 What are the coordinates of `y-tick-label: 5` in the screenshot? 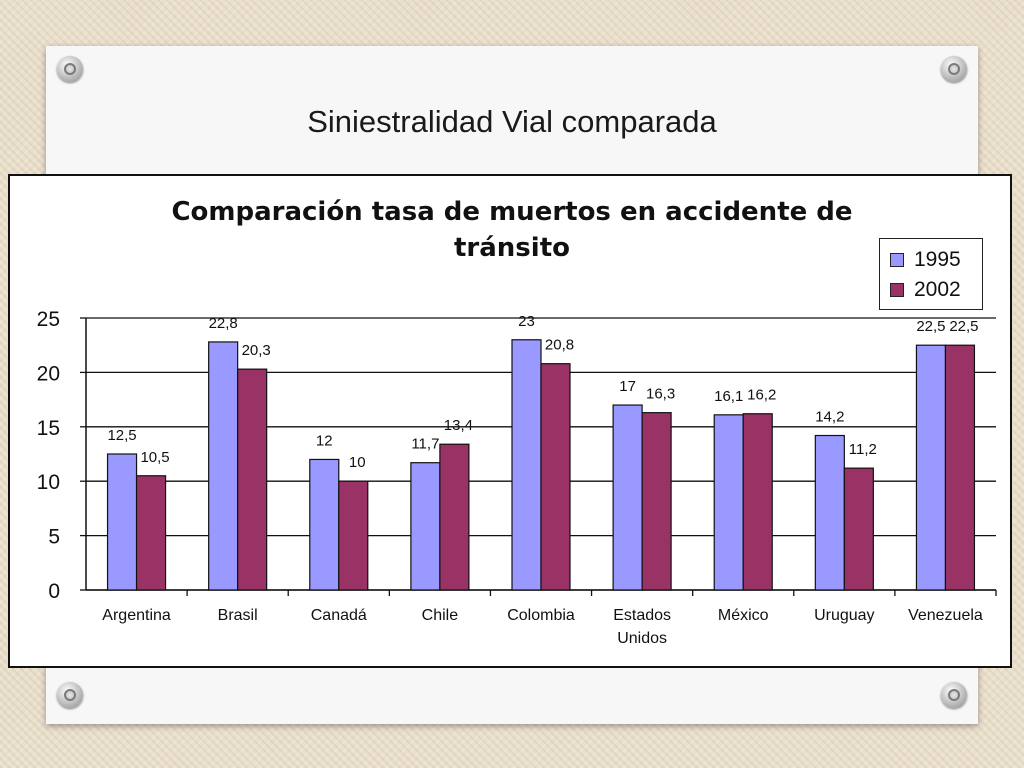 It's located at (54, 537).